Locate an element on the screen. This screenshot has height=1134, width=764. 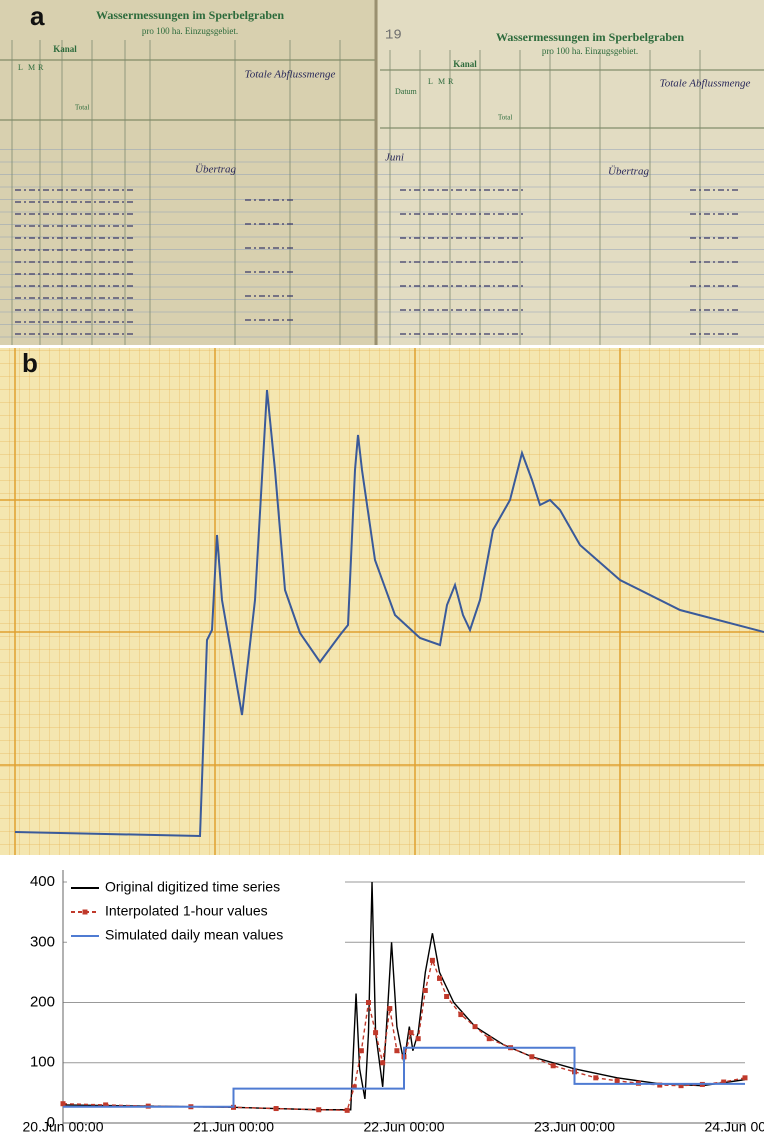
year: 19 is located at coordinates (393, 36).